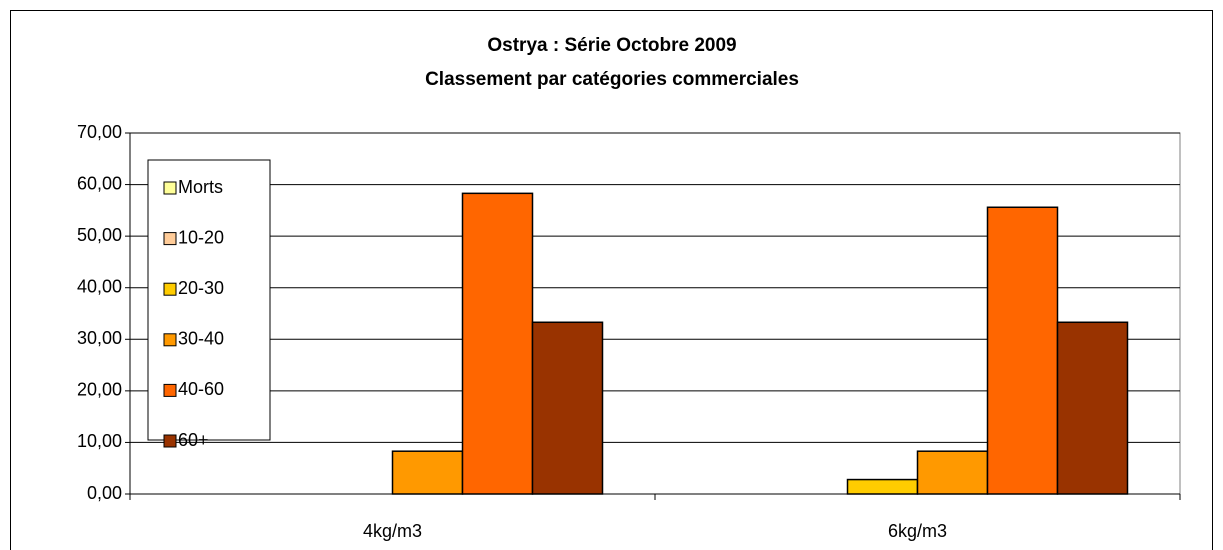 This screenshot has width=1223, height=550. Describe the element at coordinates (99, 235) in the screenshot. I see `y-tick-label: 50,00` at that location.